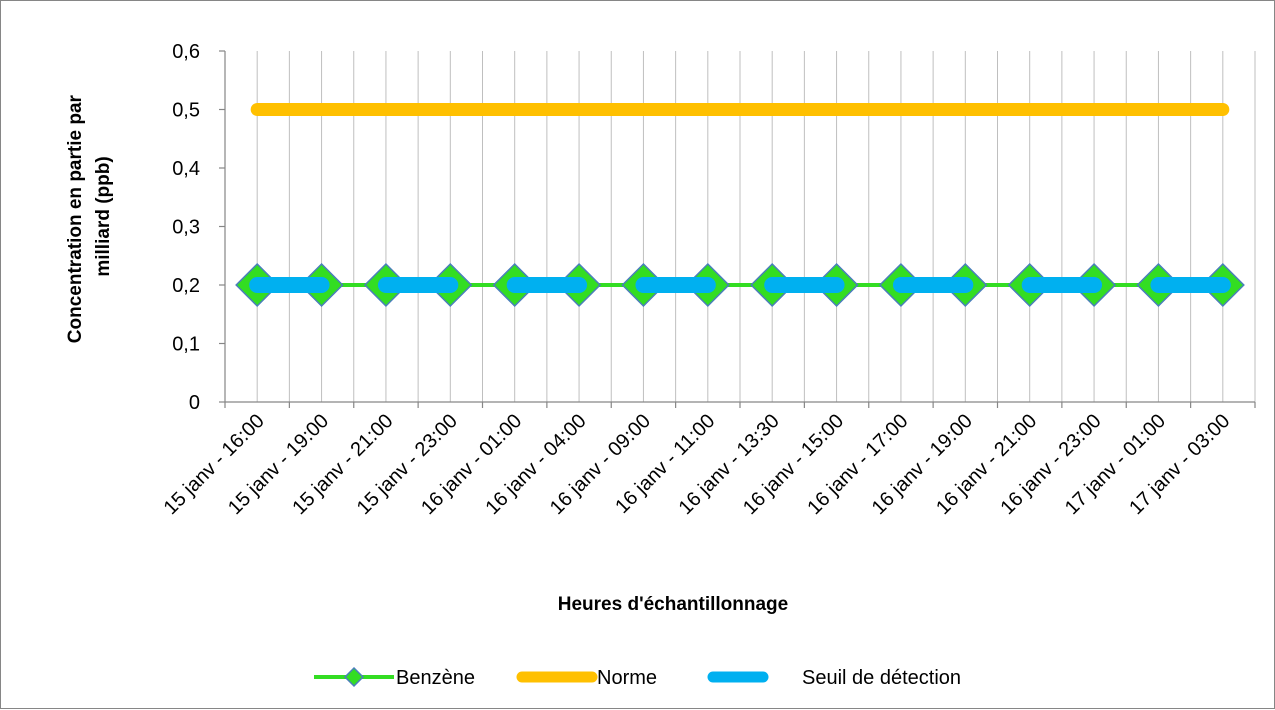  I want to click on y-tick-label: 0,3, so click(186, 228).